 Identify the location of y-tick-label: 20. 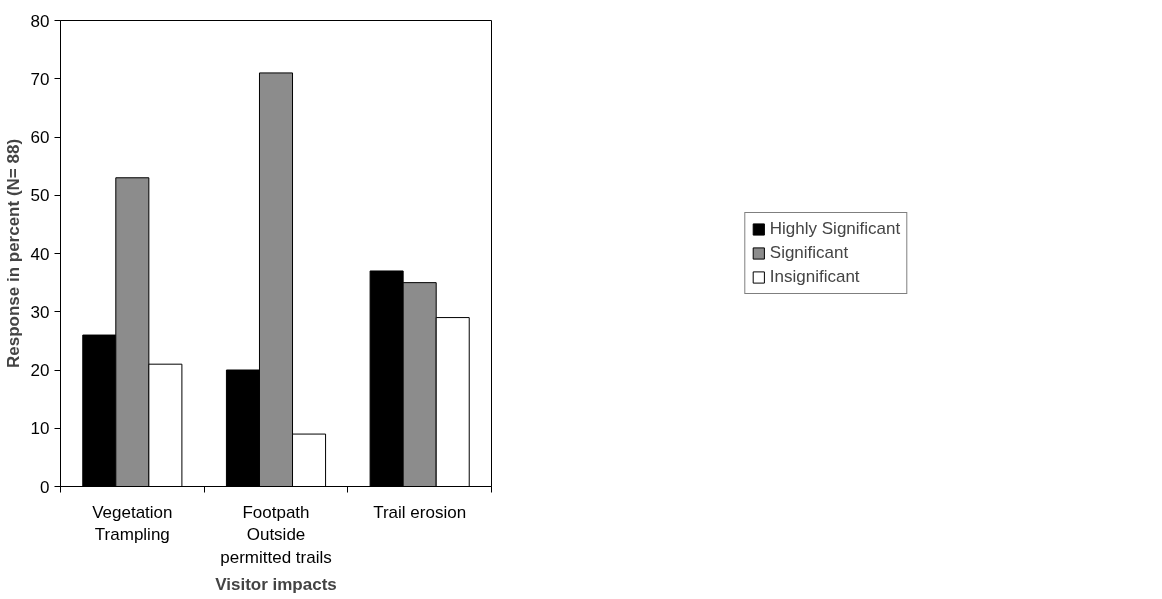
(40, 370).